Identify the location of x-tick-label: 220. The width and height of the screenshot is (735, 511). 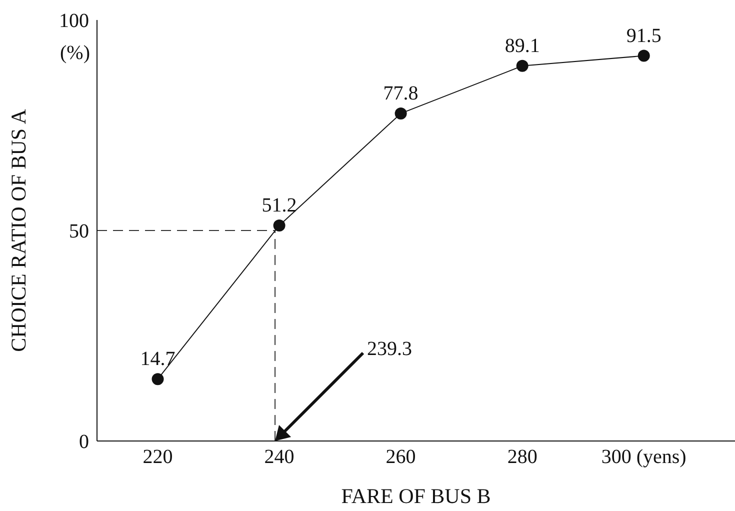
(157, 457).